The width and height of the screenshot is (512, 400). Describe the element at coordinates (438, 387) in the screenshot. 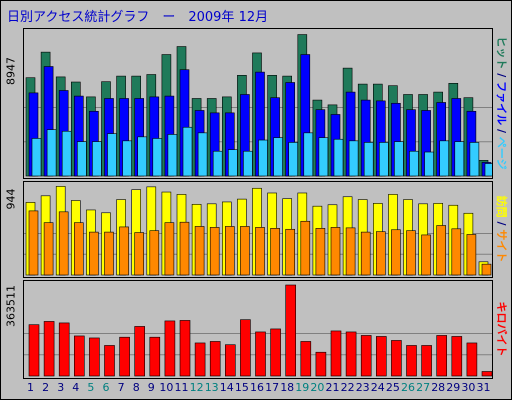

I see `x-tick-label: 28` at that location.